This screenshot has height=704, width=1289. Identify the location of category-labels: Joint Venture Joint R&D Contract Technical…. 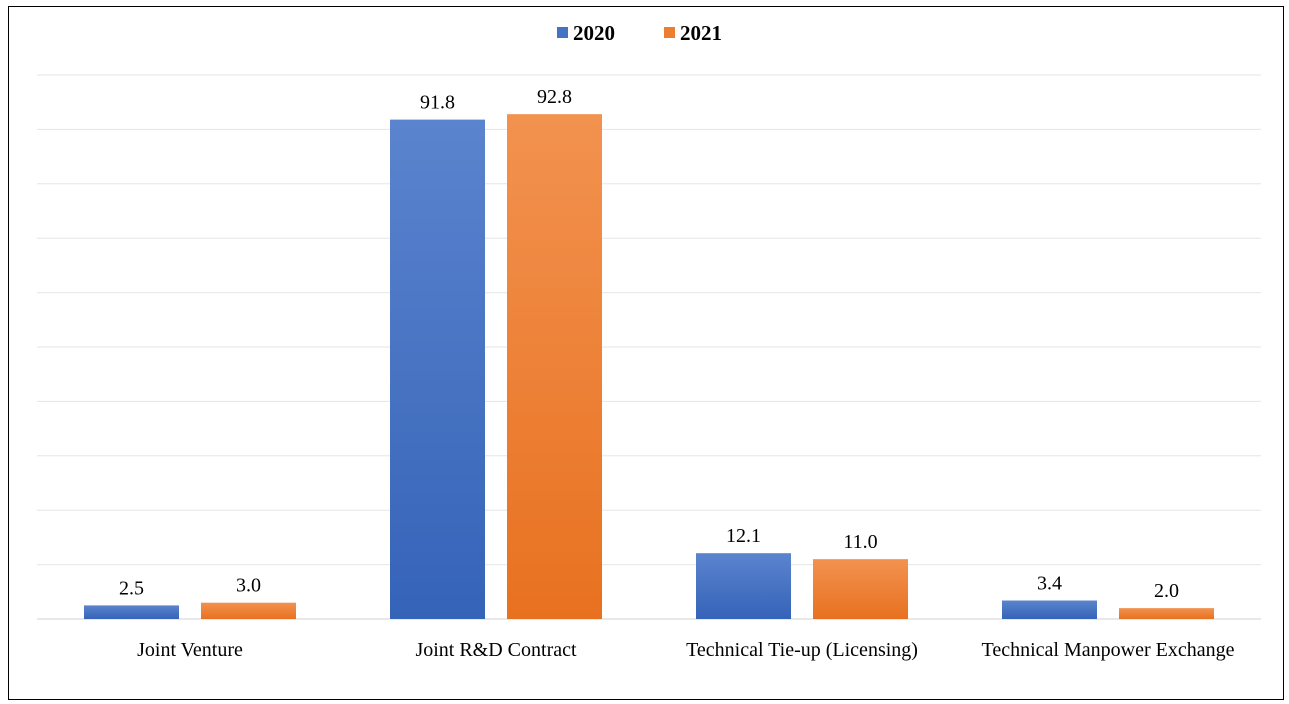
(685, 650).